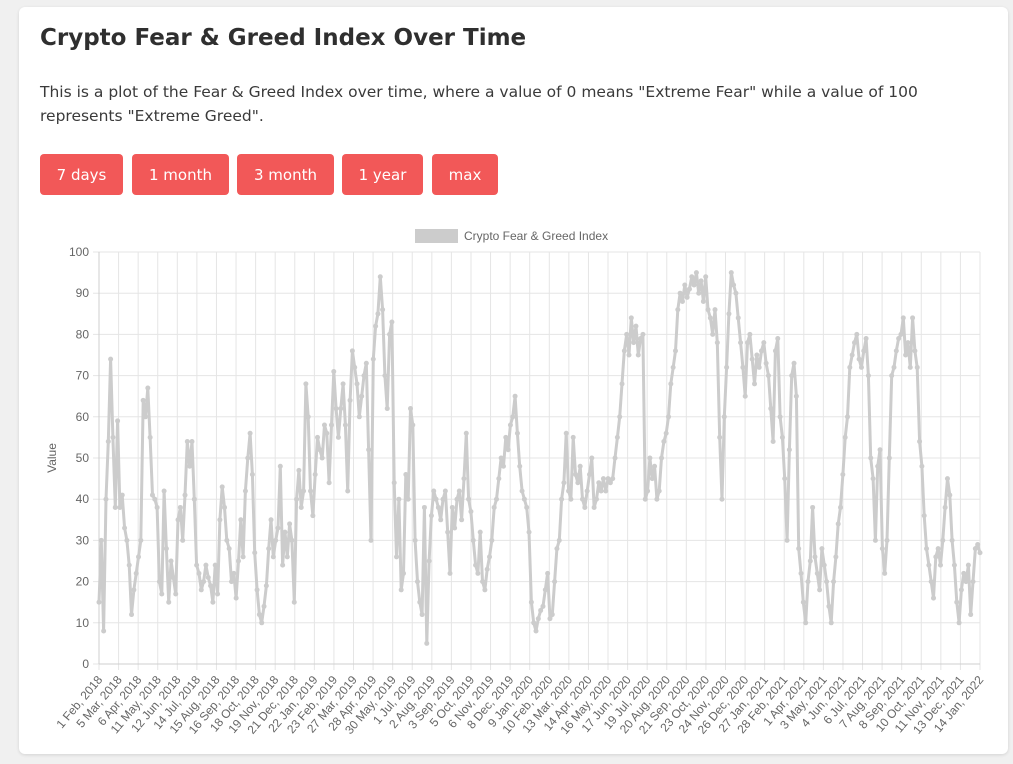 Image resolution: width=1013 pixels, height=764 pixels. Describe the element at coordinates (81, 174) in the screenshot. I see `range-7-days-button: 7 days` at that location.